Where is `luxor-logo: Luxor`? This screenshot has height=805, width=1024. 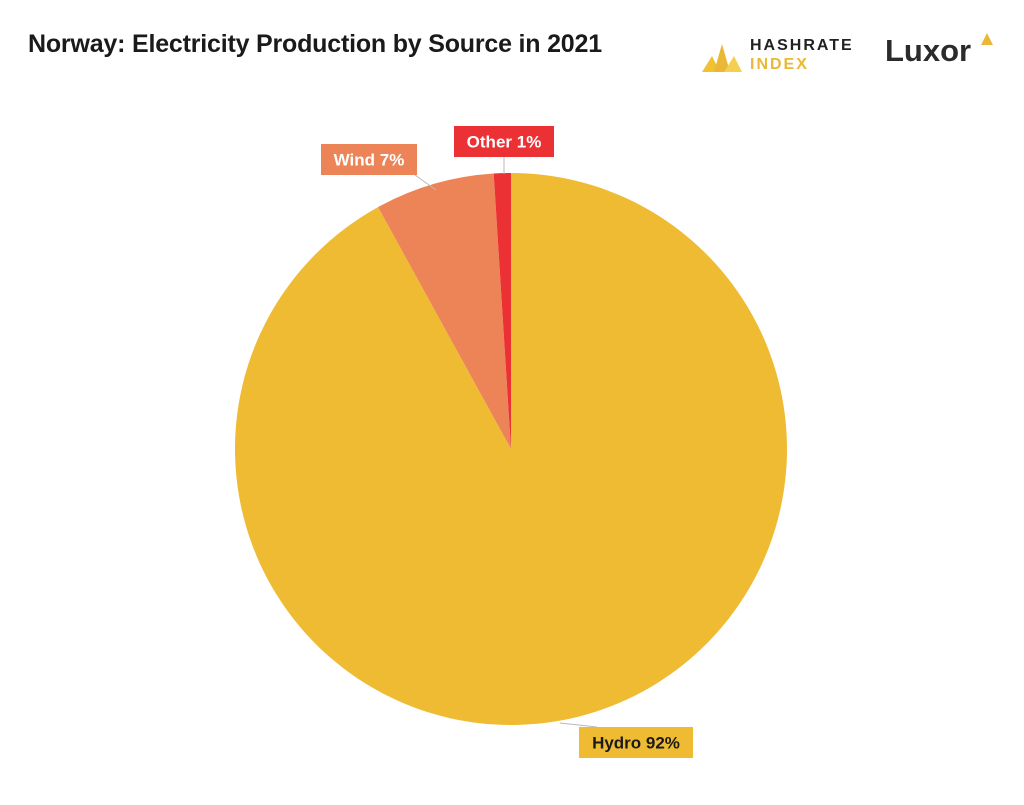 luxor-logo: Luxor is located at coordinates (941, 55).